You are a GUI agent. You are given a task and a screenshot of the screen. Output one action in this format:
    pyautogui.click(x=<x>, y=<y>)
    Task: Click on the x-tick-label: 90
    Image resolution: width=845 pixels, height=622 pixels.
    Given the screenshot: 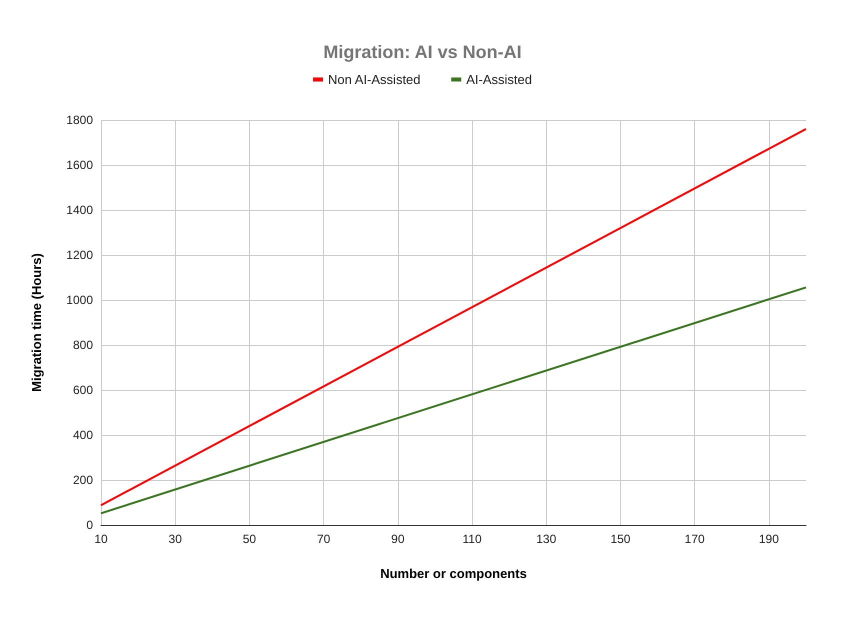 What is the action you would take?
    pyautogui.click(x=398, y=539)
    